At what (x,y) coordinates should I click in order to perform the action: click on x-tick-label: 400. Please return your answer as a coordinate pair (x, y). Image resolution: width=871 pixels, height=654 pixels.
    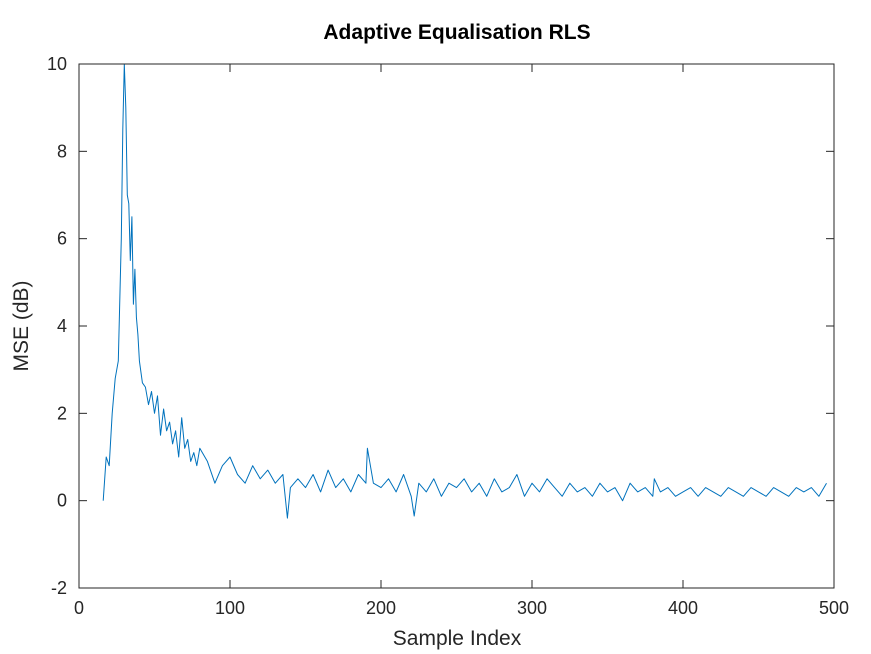
    Looking at the image, I should click on (683, 608).